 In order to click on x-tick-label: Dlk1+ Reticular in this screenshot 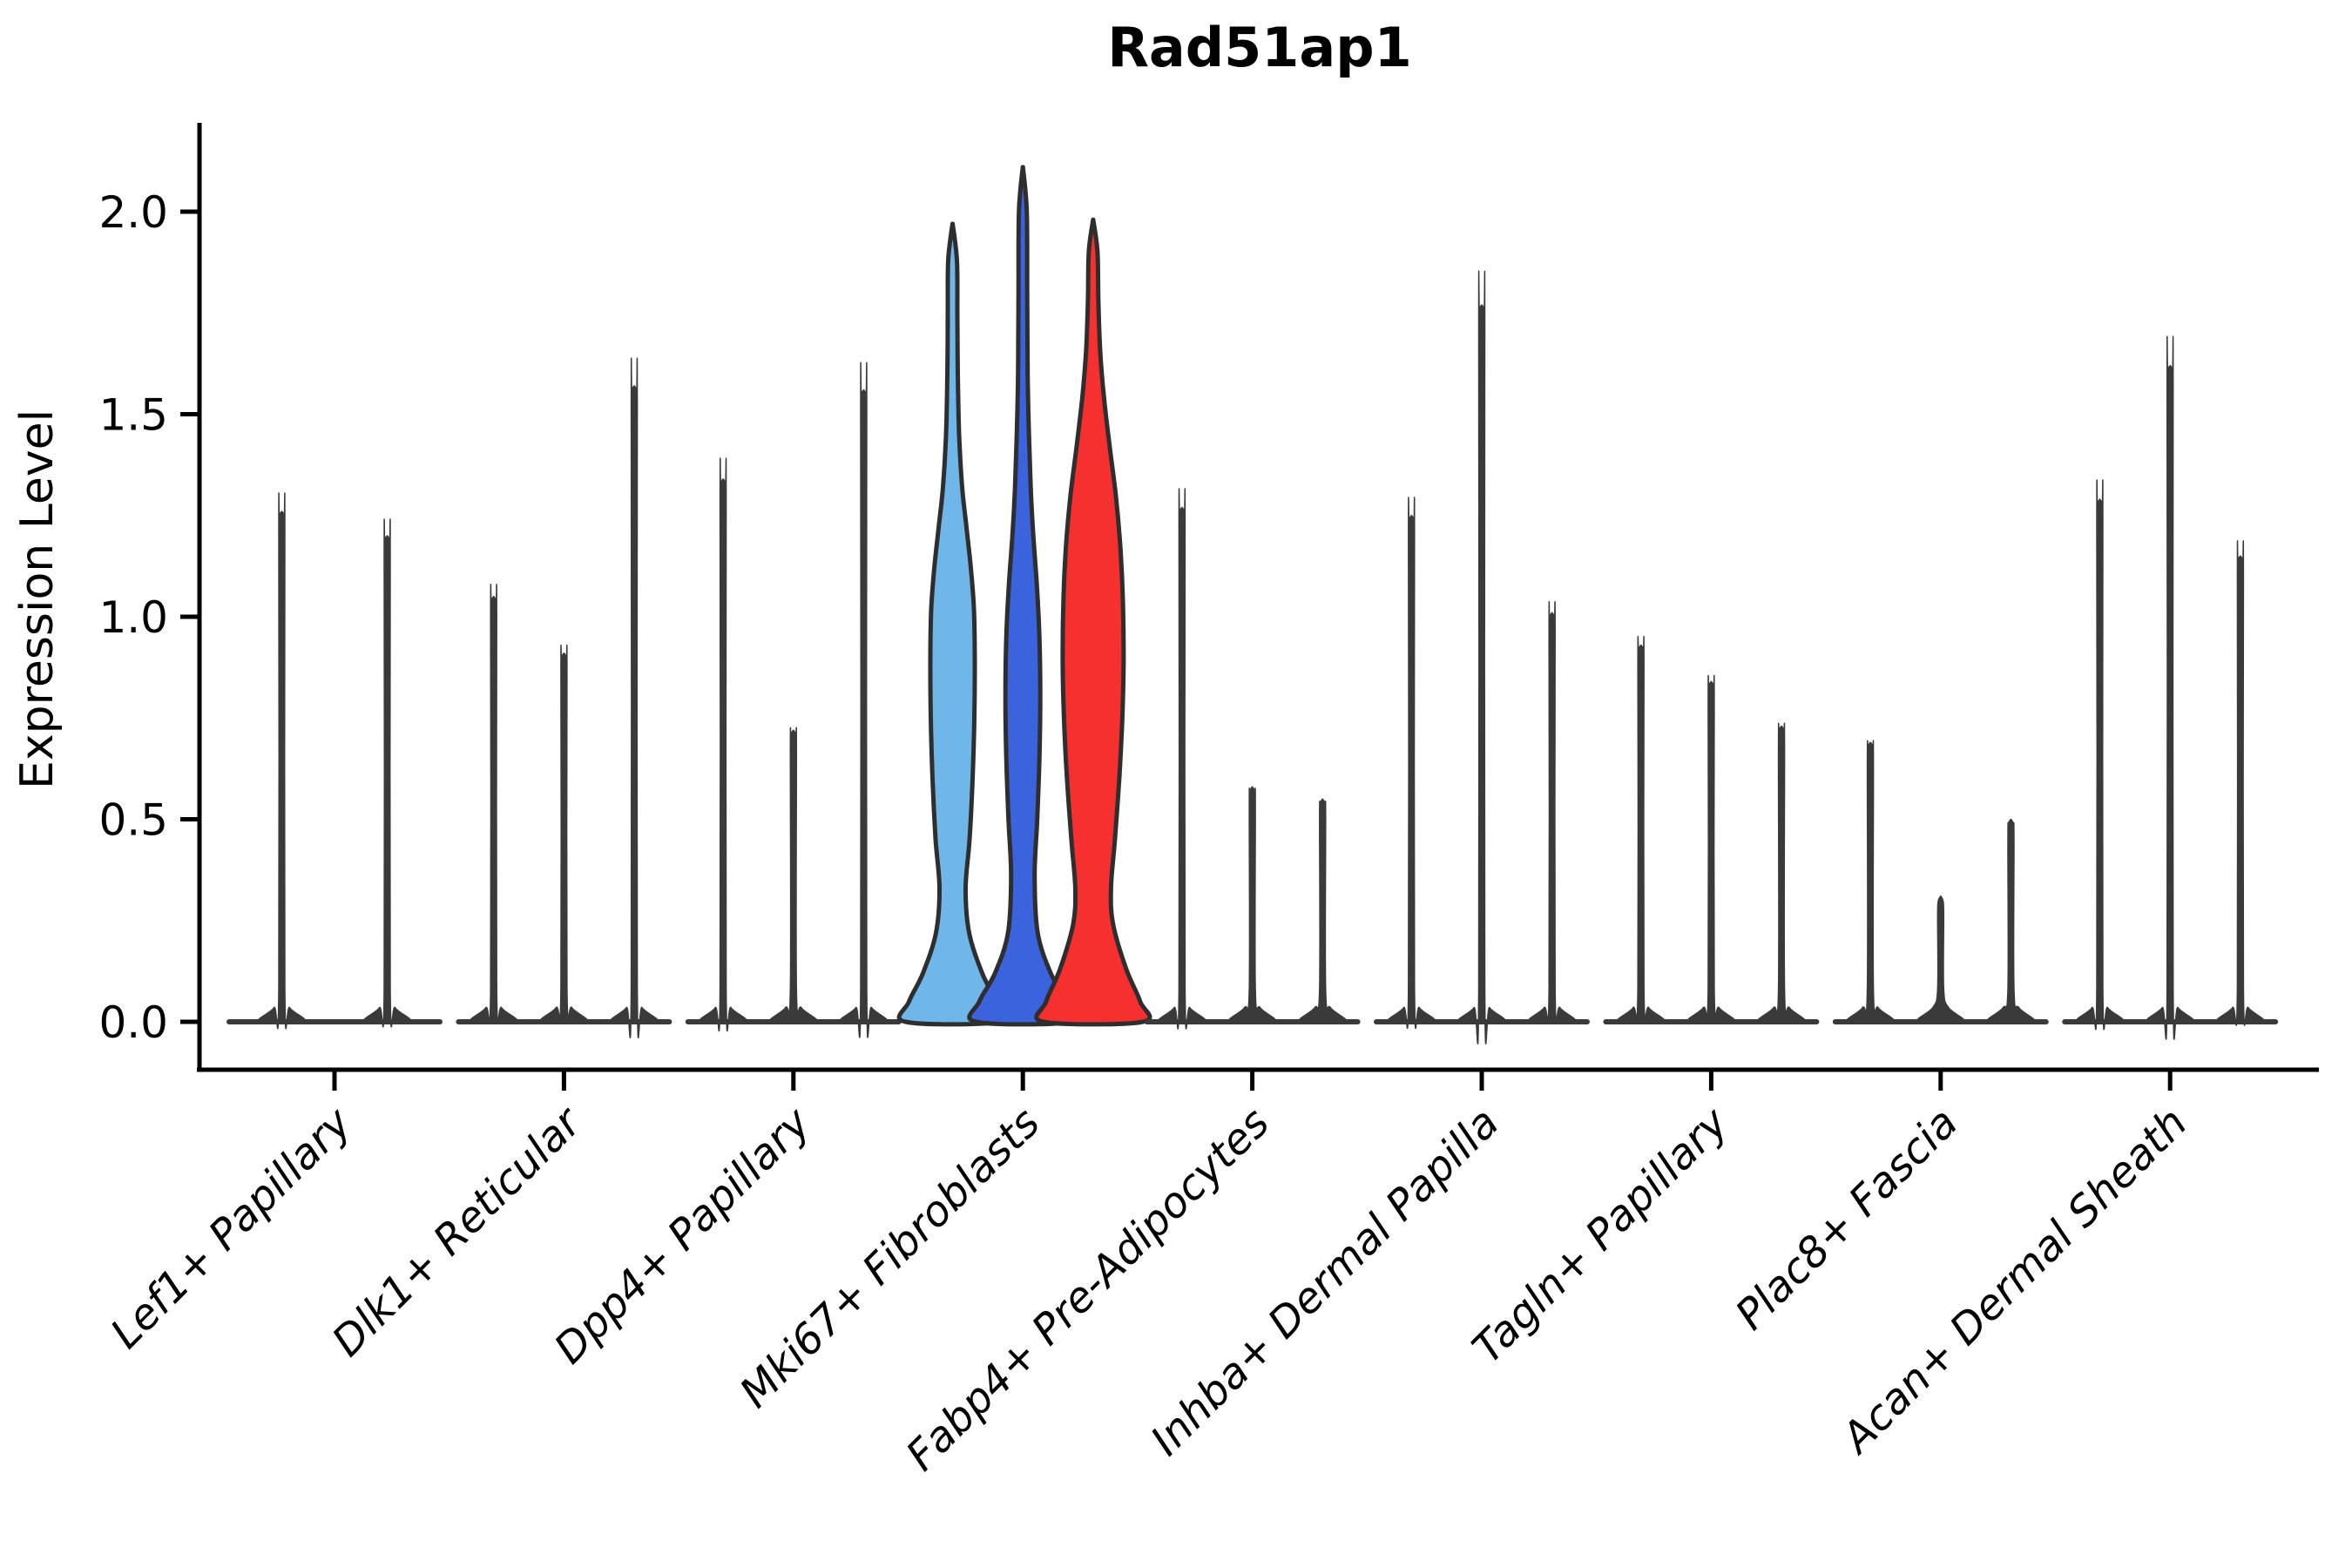, I will do `click(458, 1232)`.